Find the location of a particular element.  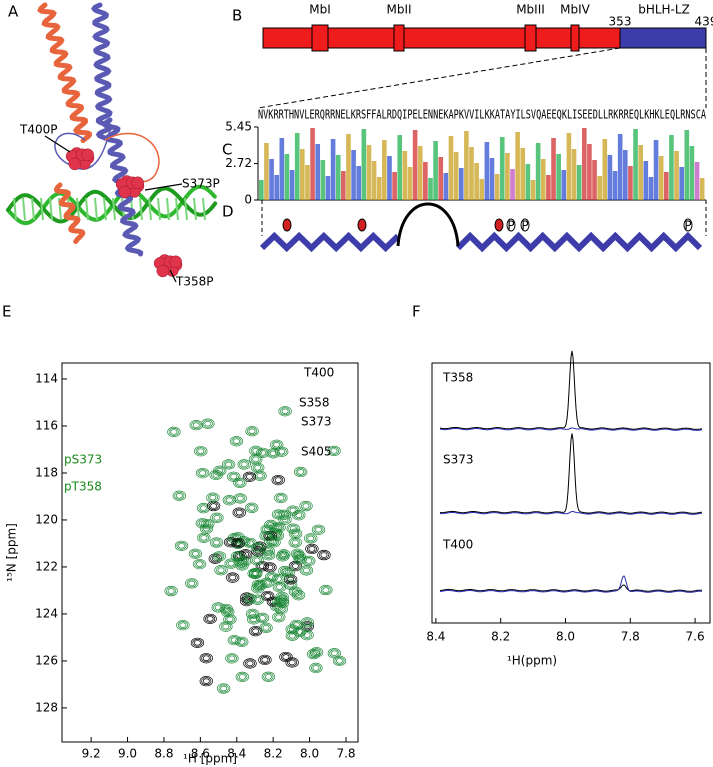

tick-label: 124 is located at coordinates (46, 613).